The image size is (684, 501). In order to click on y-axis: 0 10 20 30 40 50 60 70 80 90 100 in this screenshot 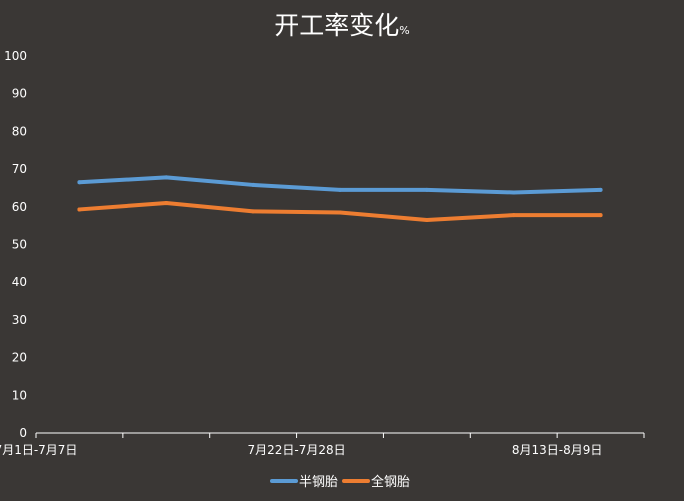, I will do `click(15, 244)`.